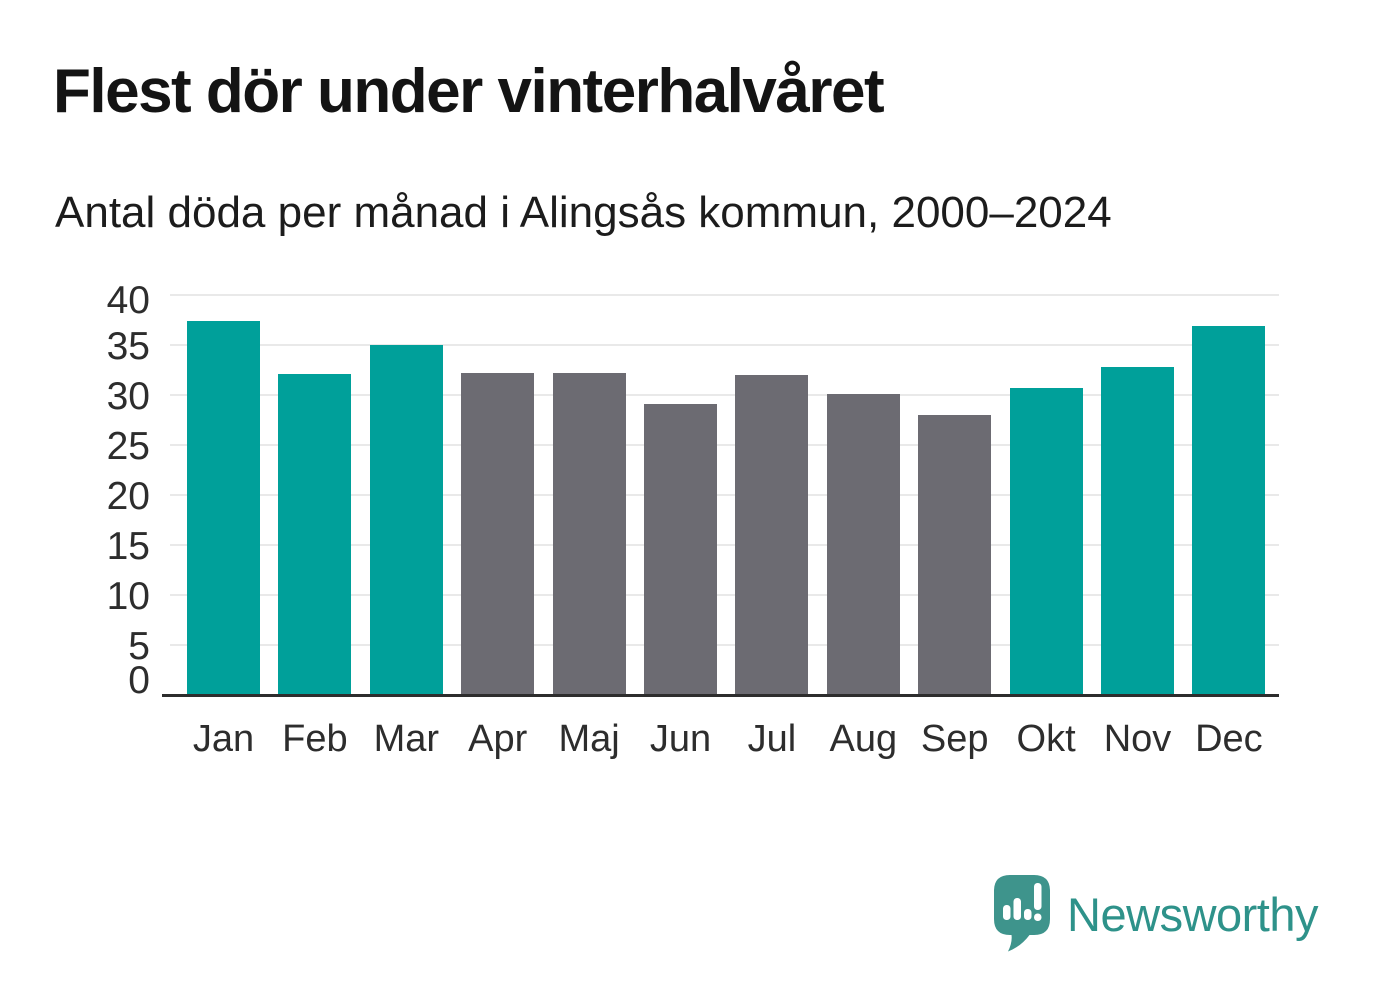 The image size is (1382, 999). What do you see at coordinates (498, 739) in the screenshot?
I see `x-tick-label-apr: Apr` at bounding box center [498, 739].